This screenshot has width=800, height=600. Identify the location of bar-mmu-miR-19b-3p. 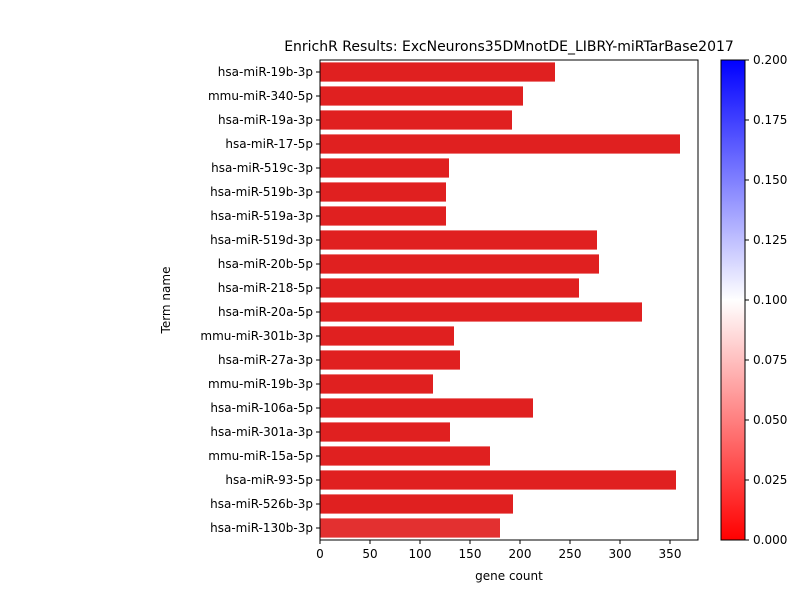
(376, 384).